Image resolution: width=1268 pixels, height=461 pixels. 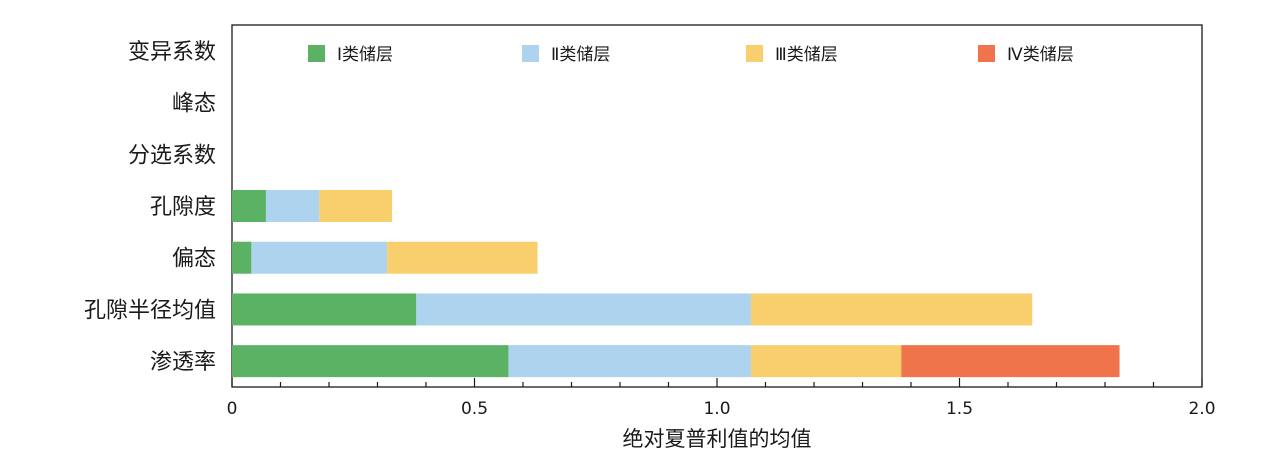 What do you see at coordinates (172, 155) in the screenshot?
I see `category-label: 分选系数` at bounding box center [172, 155].